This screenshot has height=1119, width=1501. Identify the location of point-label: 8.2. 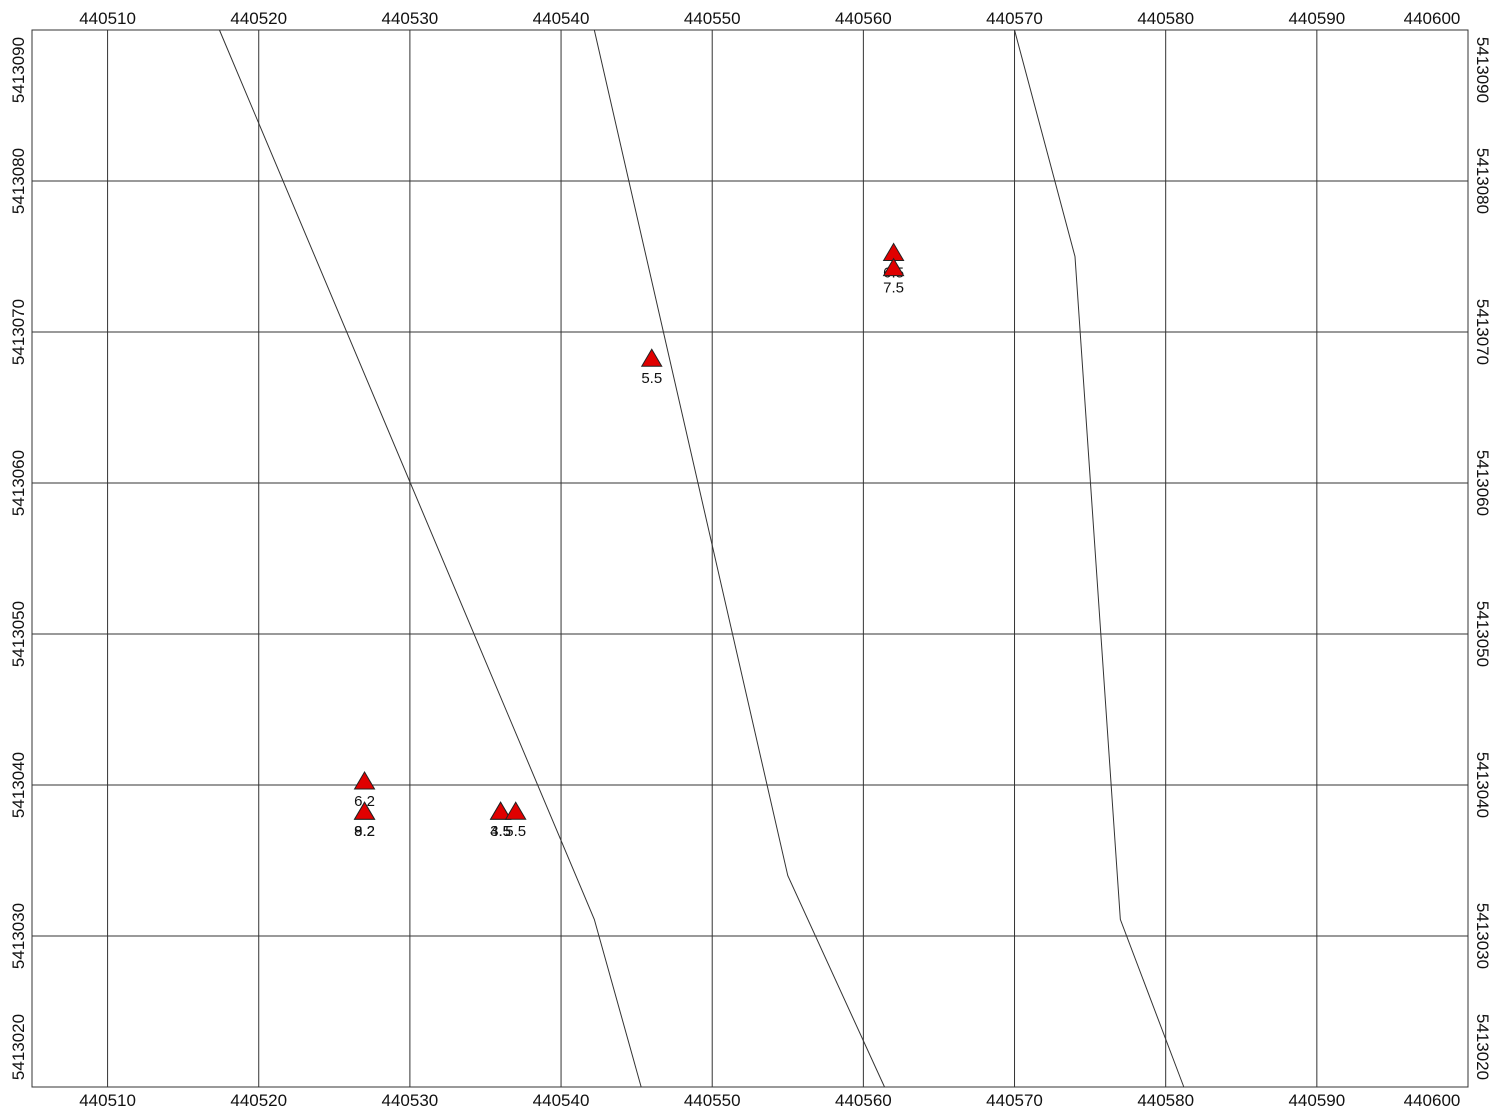
(364, 831).